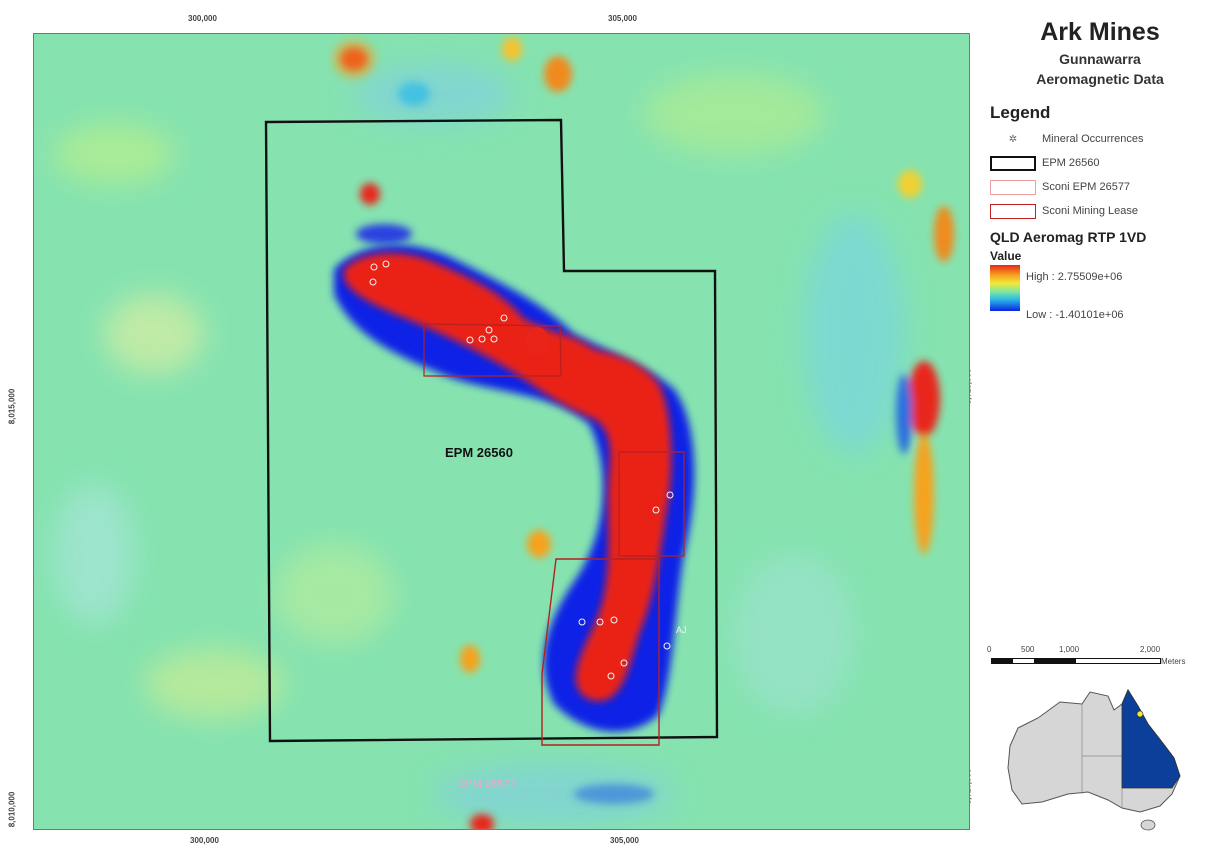 Image resolution: width=1215 pixels, height=849 pixels. I want to click on australia-inset, so click(1094, 759).